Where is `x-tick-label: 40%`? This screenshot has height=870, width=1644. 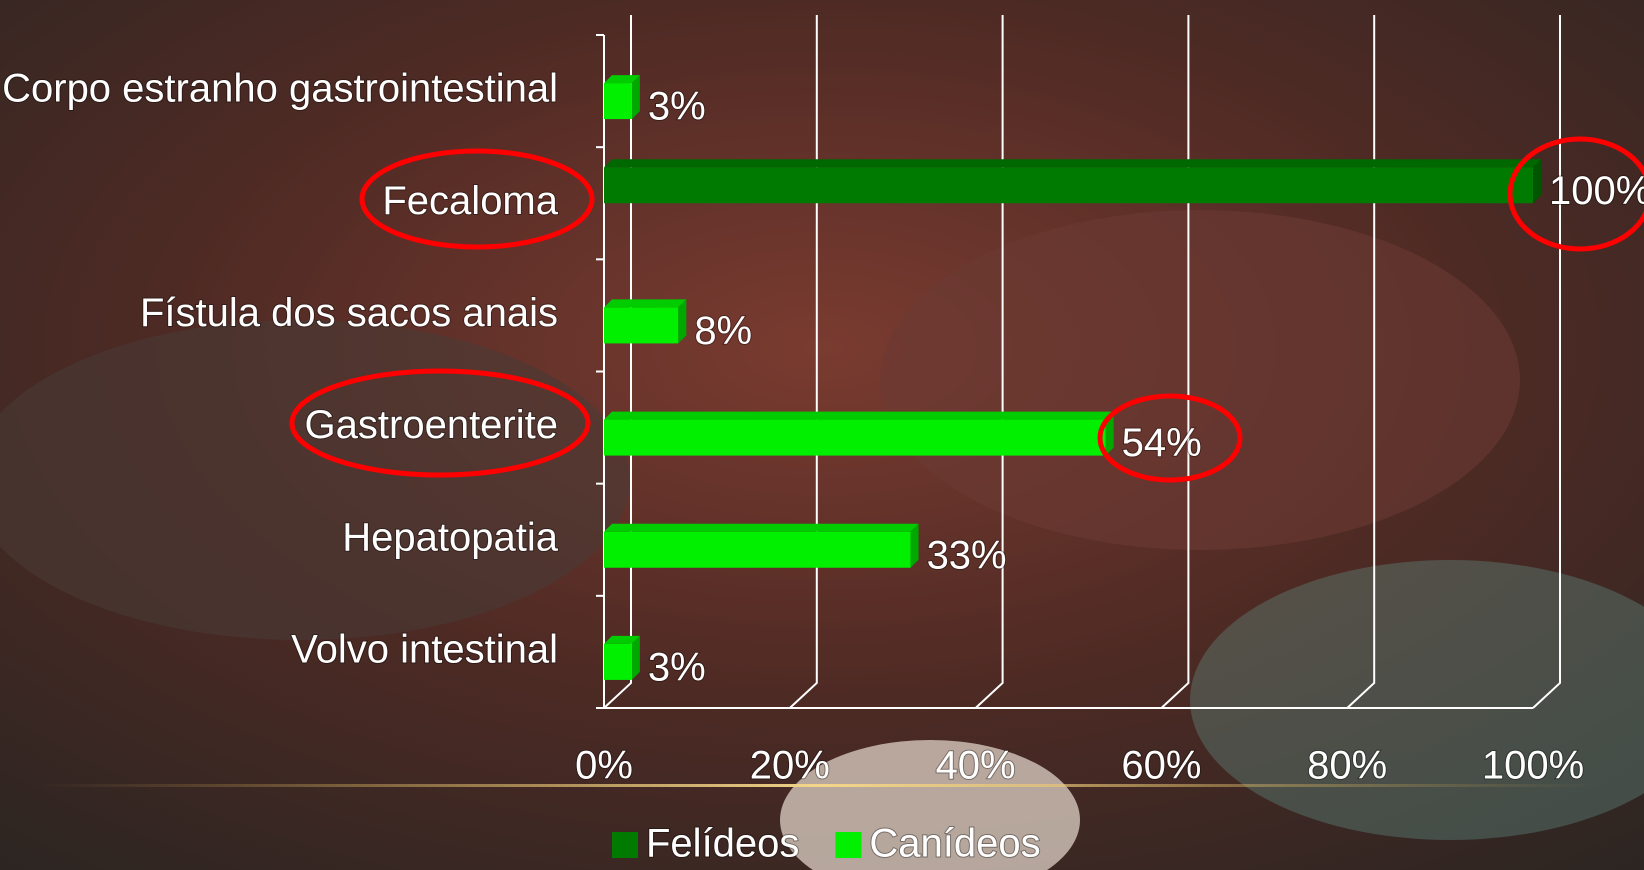 x-tick-label: 40% is located at coordinates (976, 766).